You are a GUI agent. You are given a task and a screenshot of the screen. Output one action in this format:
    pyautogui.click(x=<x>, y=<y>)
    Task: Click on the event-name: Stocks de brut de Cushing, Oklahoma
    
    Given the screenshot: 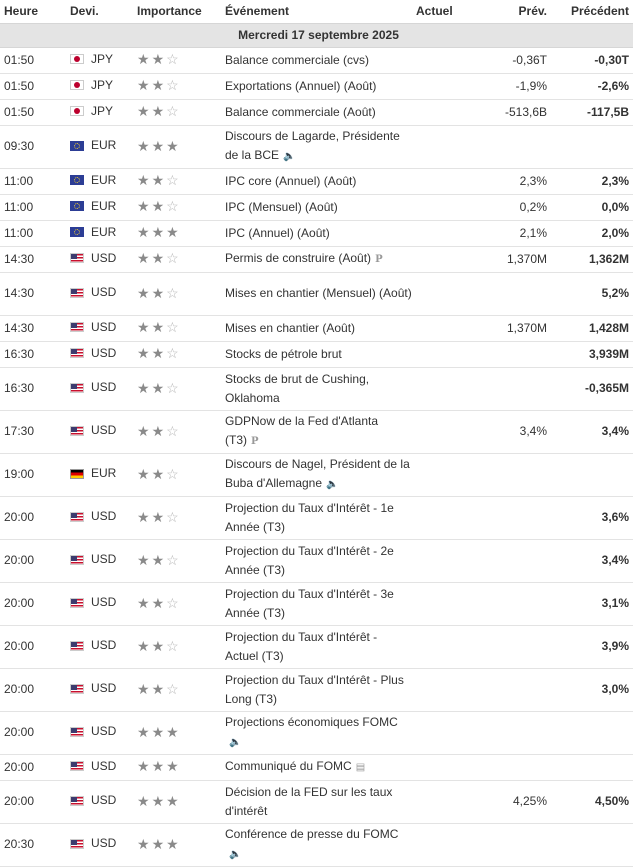 What is the action you would take?
    pyautogui.click(x=316, y=389)
    